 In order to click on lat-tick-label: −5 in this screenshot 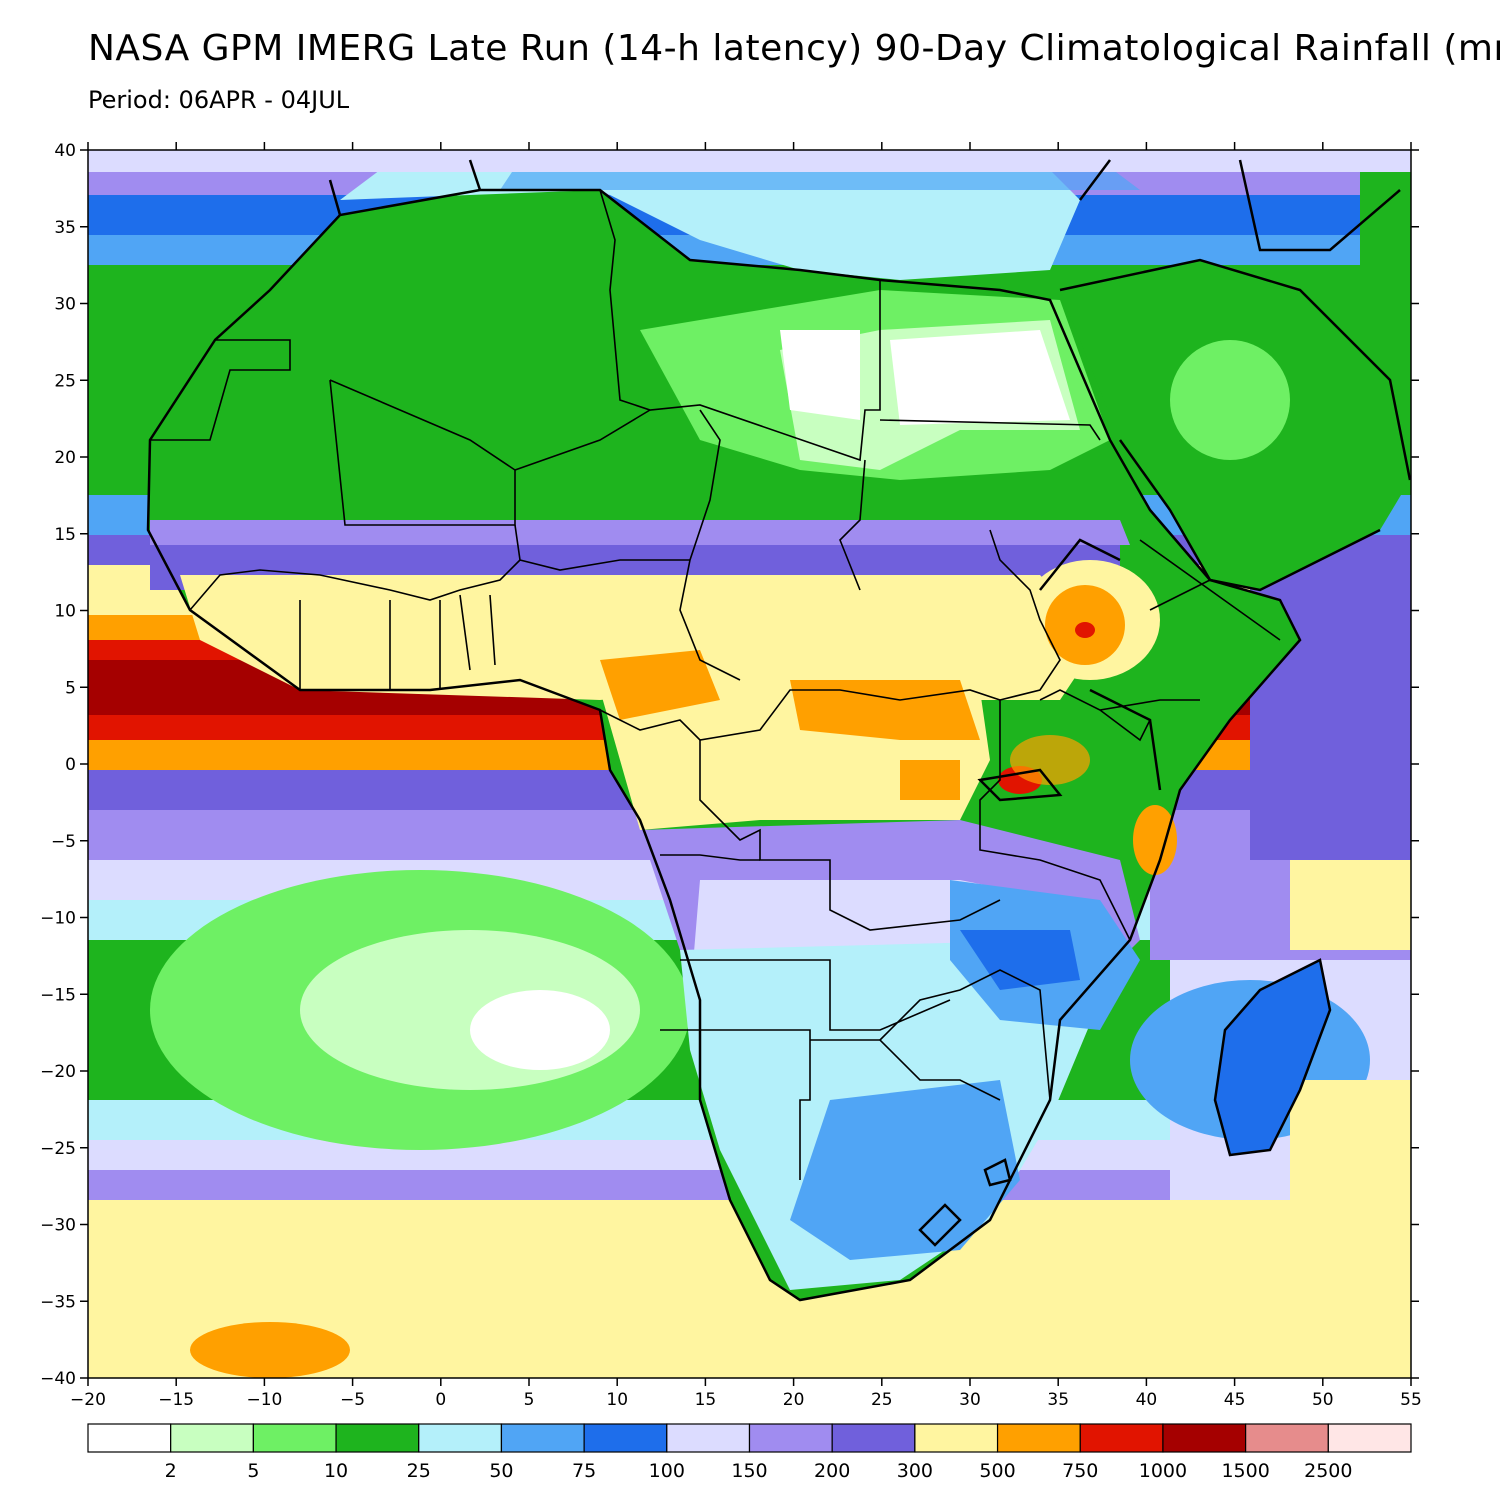, I will do `click(63, 842)`.